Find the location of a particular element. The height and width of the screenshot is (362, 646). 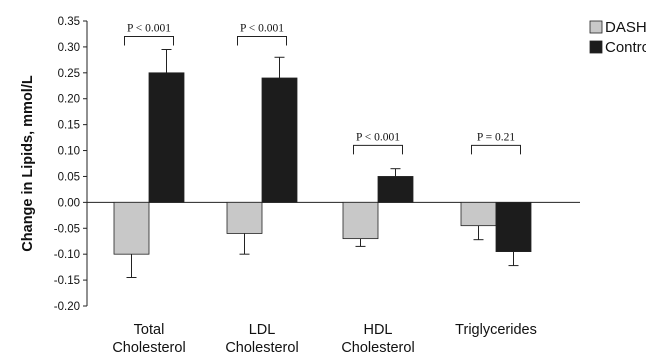

y-tick-label: -0.05 is located at coordinates (67, 229).